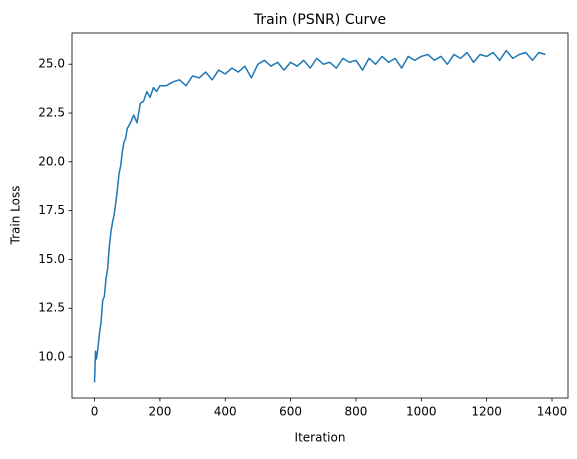  I want to click on x-tick-label: 1000, so click(421, 412).